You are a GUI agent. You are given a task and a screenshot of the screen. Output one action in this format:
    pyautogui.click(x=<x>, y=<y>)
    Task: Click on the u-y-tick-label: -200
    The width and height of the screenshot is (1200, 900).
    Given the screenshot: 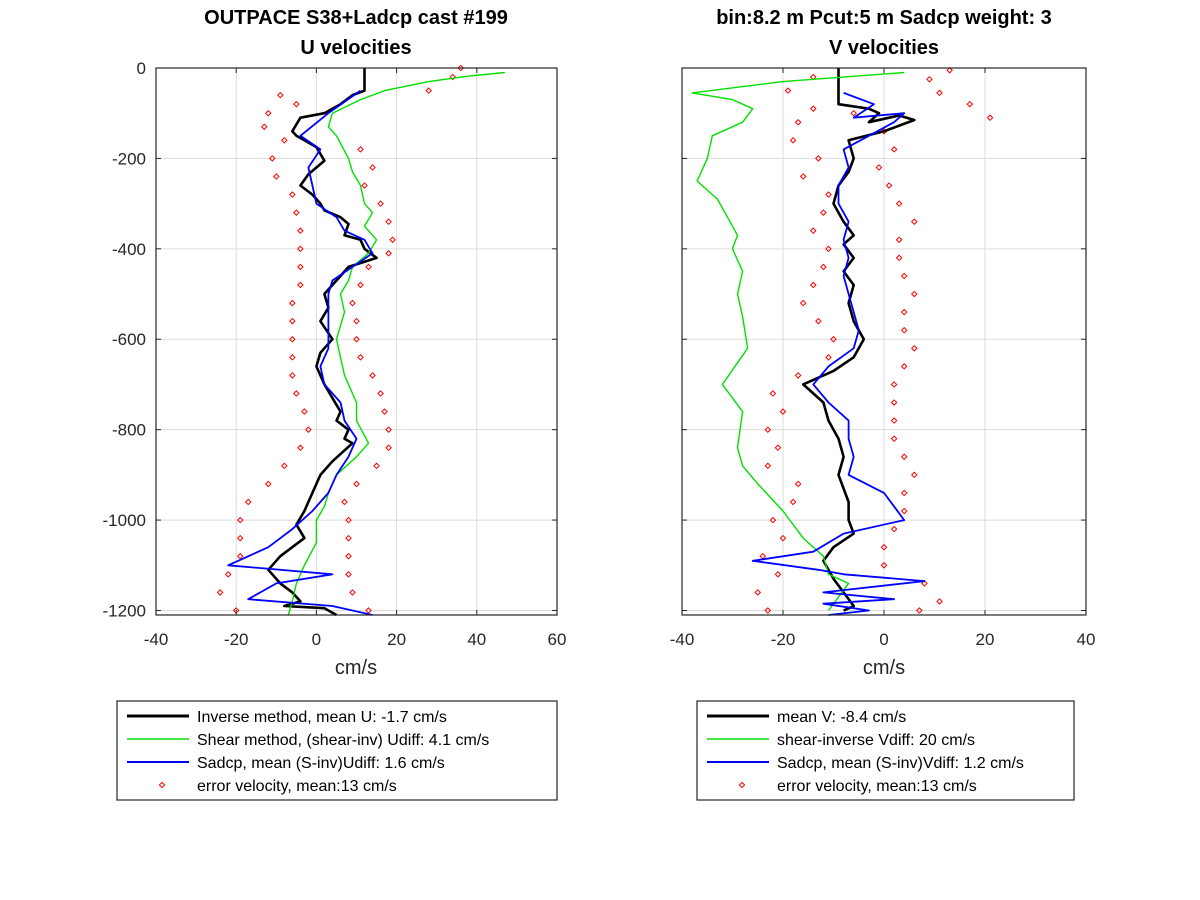 What is the action you would take?
    pyautogui.click(x=129, y=158)
    